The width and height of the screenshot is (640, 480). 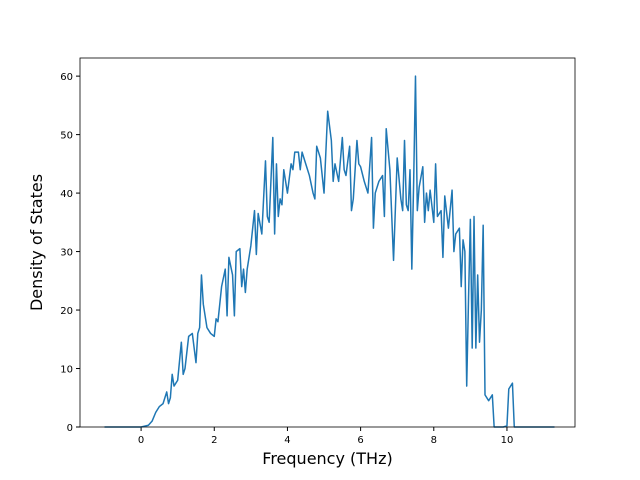 I want to click on y-tick-label: 60, so click(x=66, y=77).